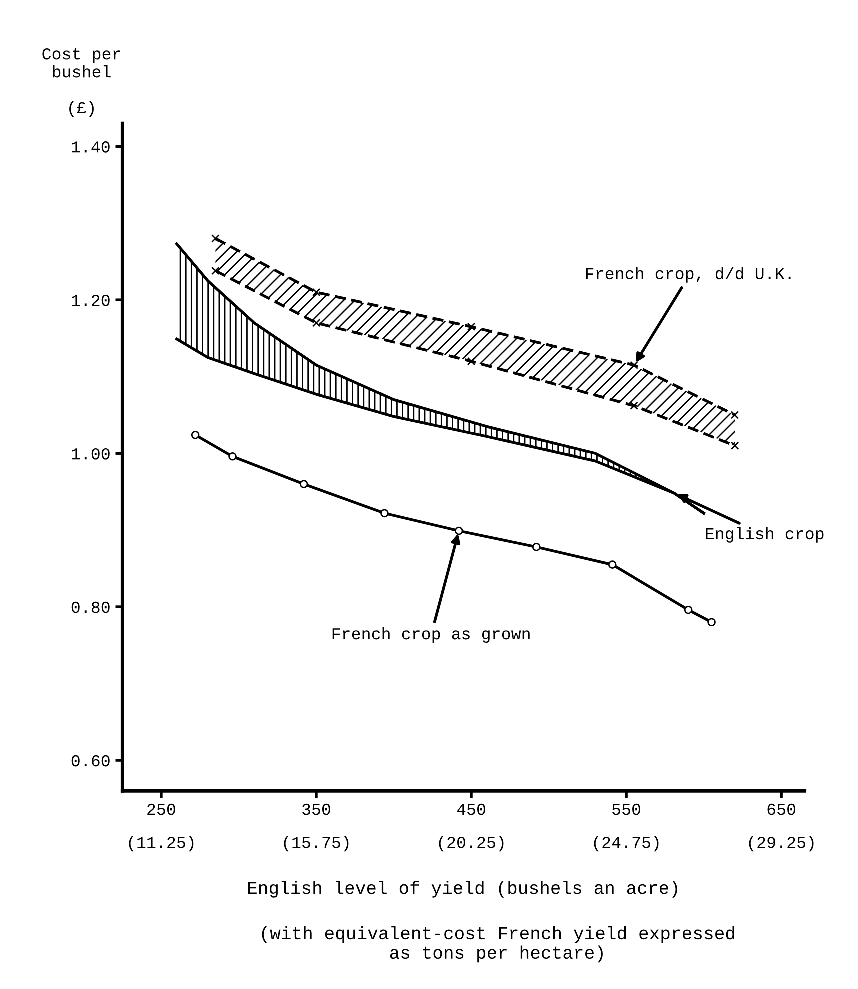  I want to click on annotation: French crop as grown, so click(431, 635).